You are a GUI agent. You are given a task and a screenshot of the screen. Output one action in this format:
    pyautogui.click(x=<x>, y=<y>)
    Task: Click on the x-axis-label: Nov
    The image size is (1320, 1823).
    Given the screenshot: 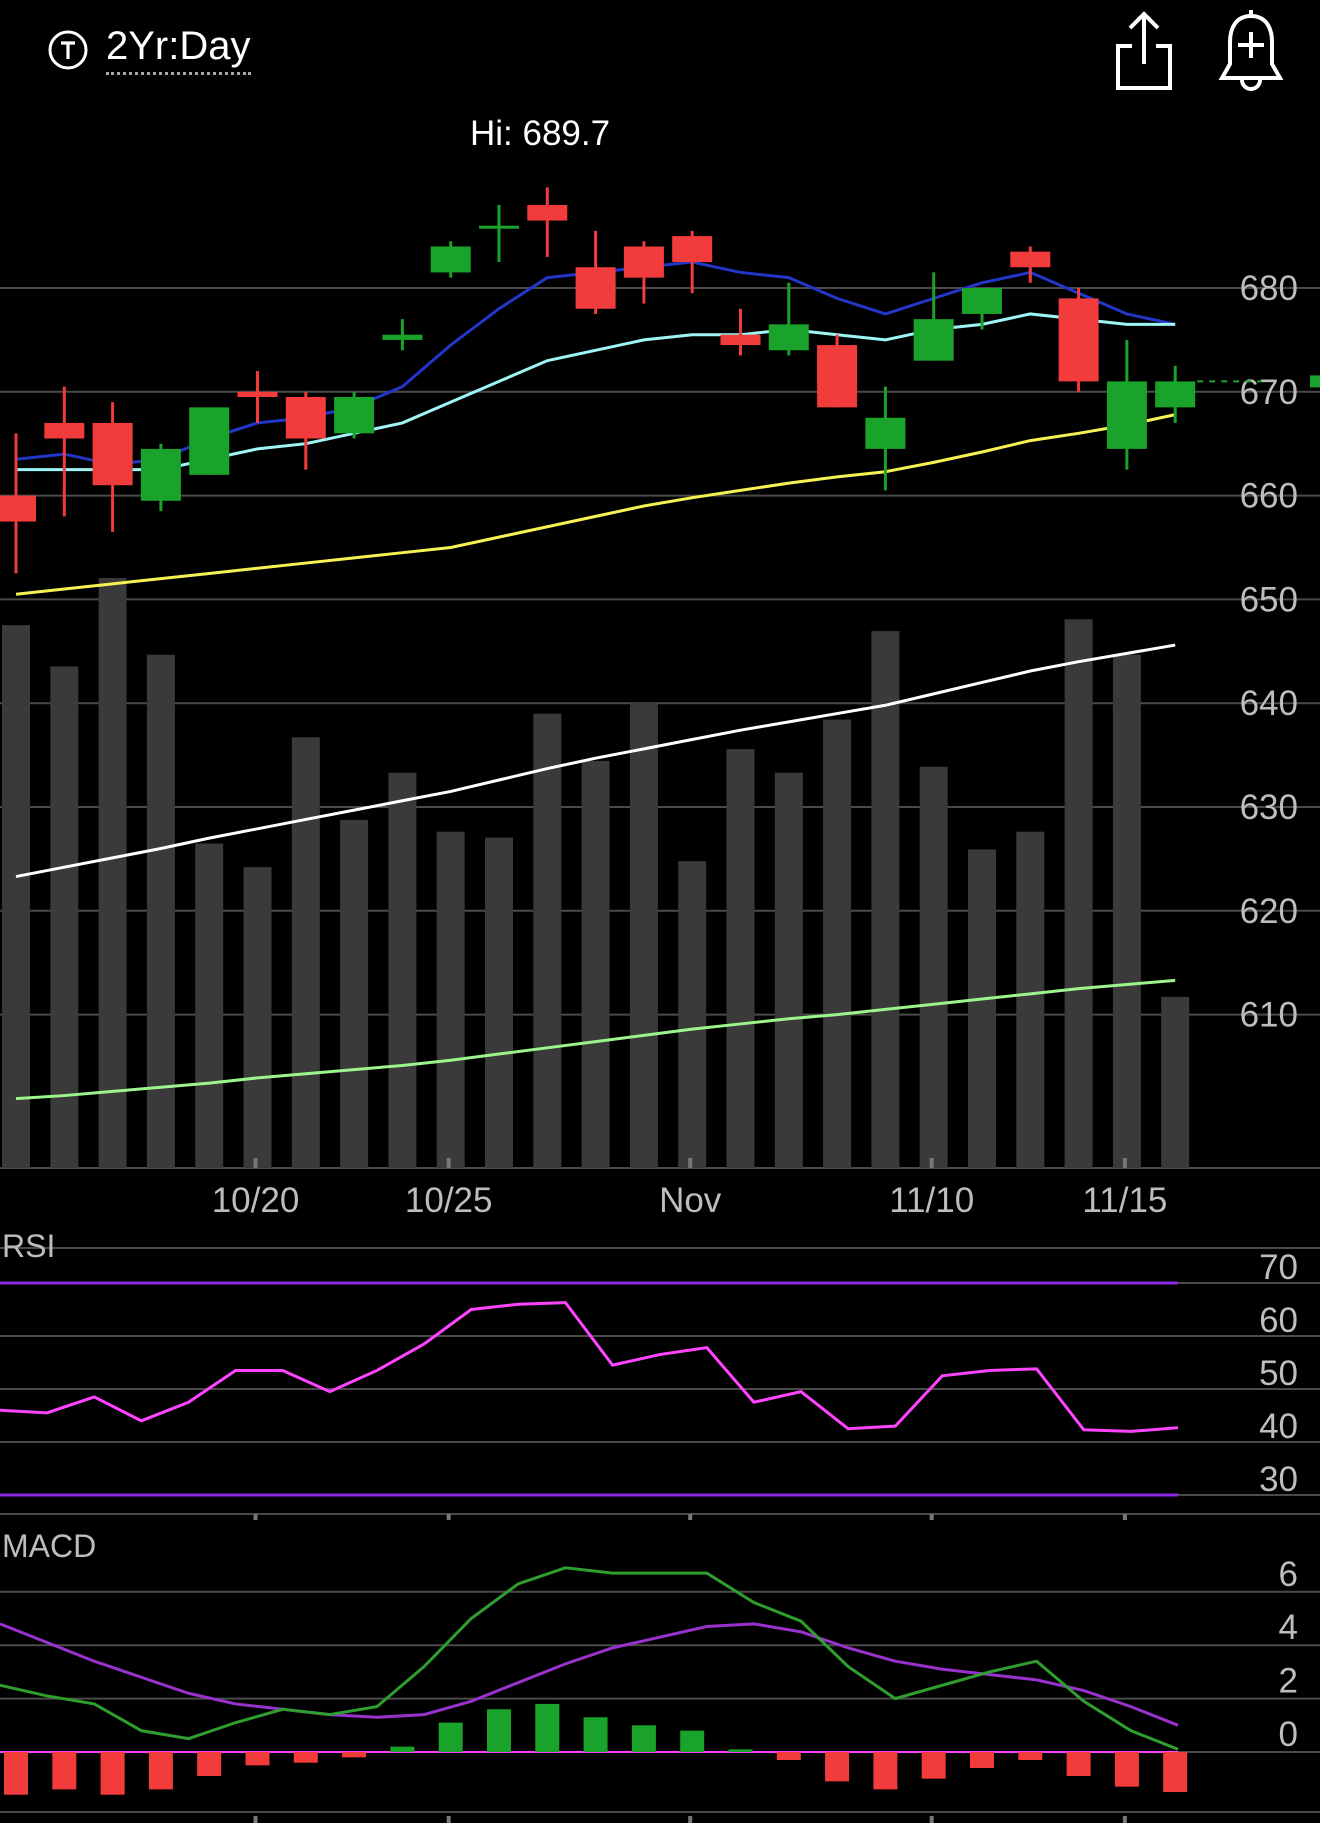 What is the action you would take?
    pyautogui.click(x=690, y=1200)
    